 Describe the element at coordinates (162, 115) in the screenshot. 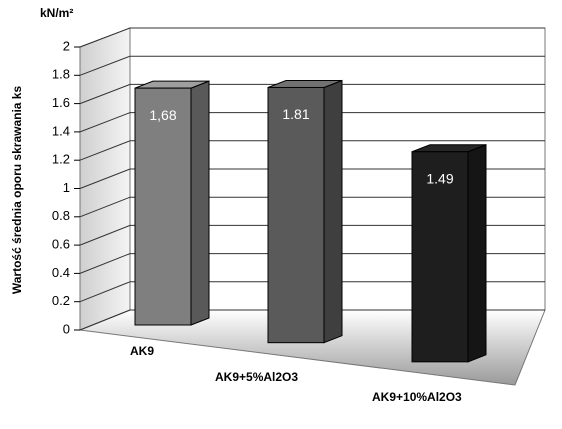

I see `value-label: 1,68` at that location.